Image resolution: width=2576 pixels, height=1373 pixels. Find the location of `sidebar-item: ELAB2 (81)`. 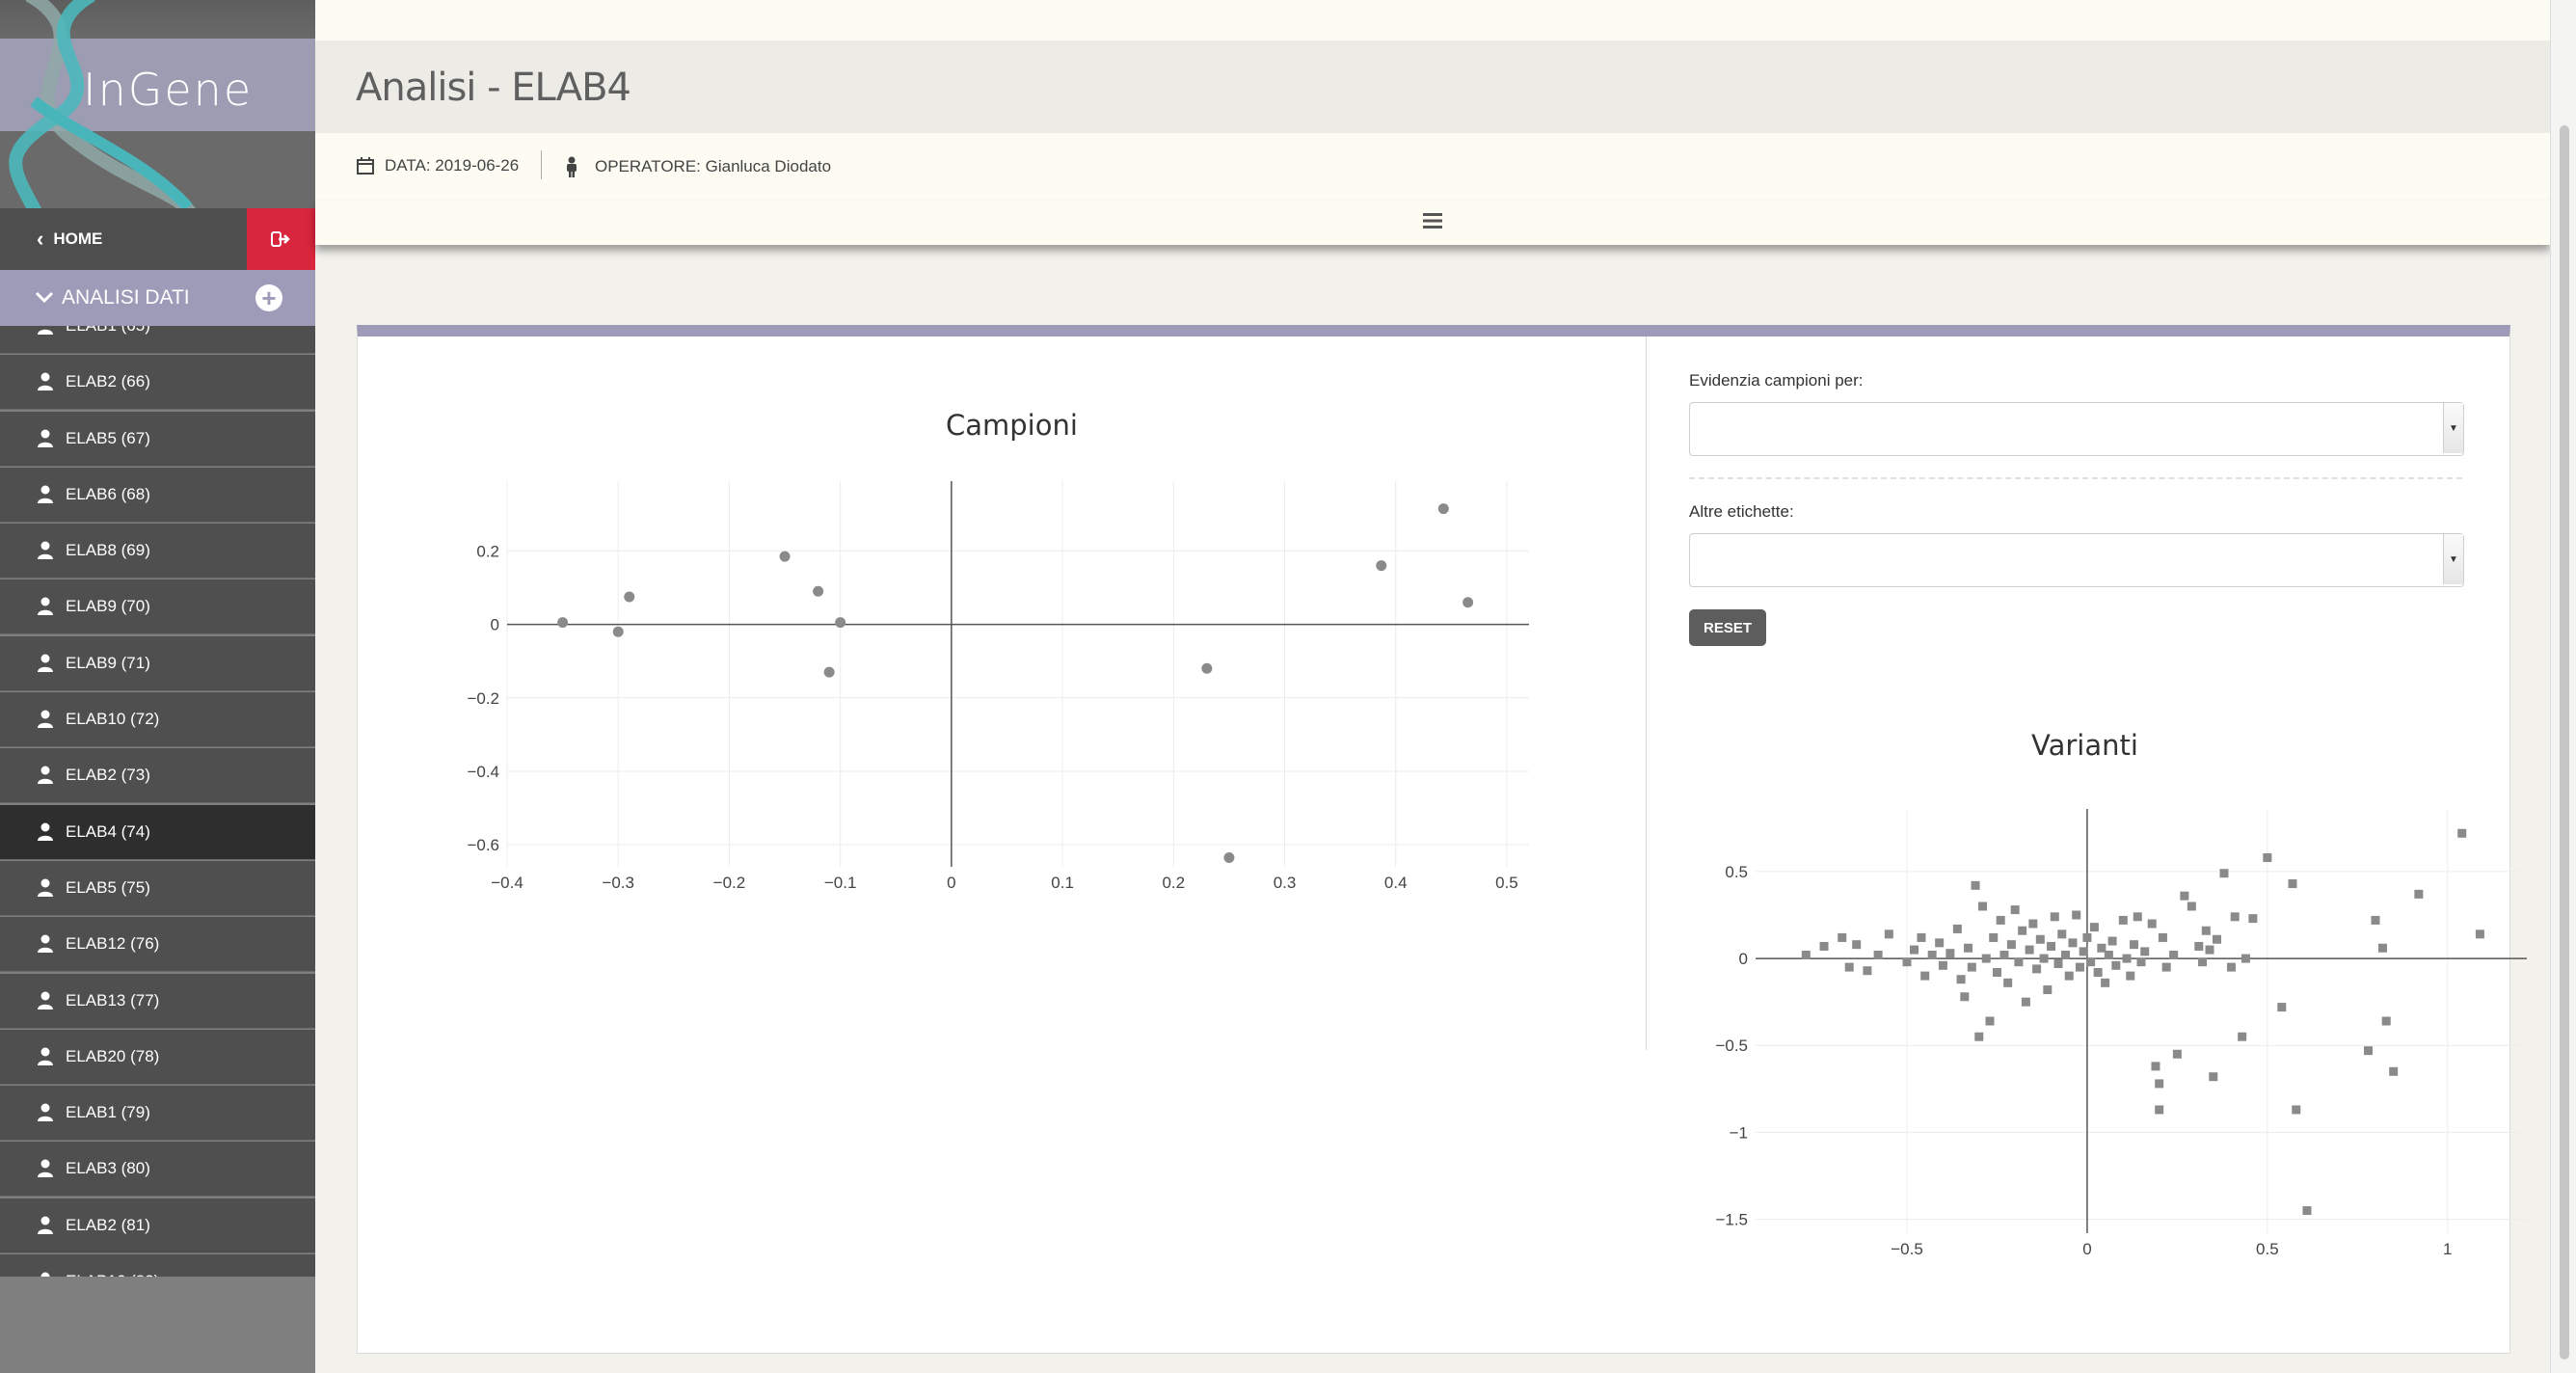

sidebar-item: ELAB2 (81) is located at coordinates (158, 1225).